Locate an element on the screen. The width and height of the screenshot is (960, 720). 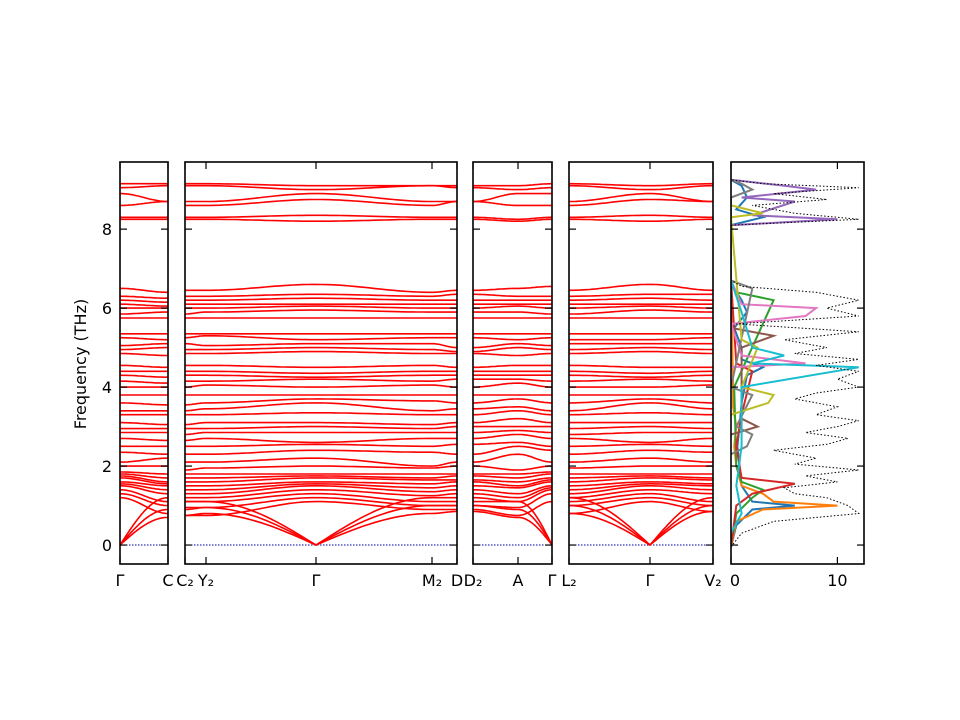
k-point-label: D is located at coordinates (457, 580).